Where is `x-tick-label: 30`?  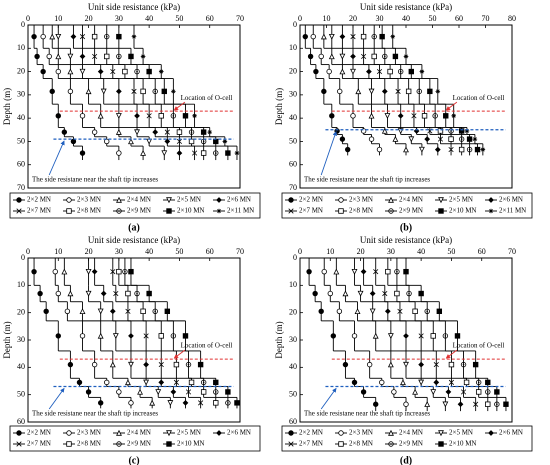 x-tick-label: 30 is located at coordinates (119, 251).